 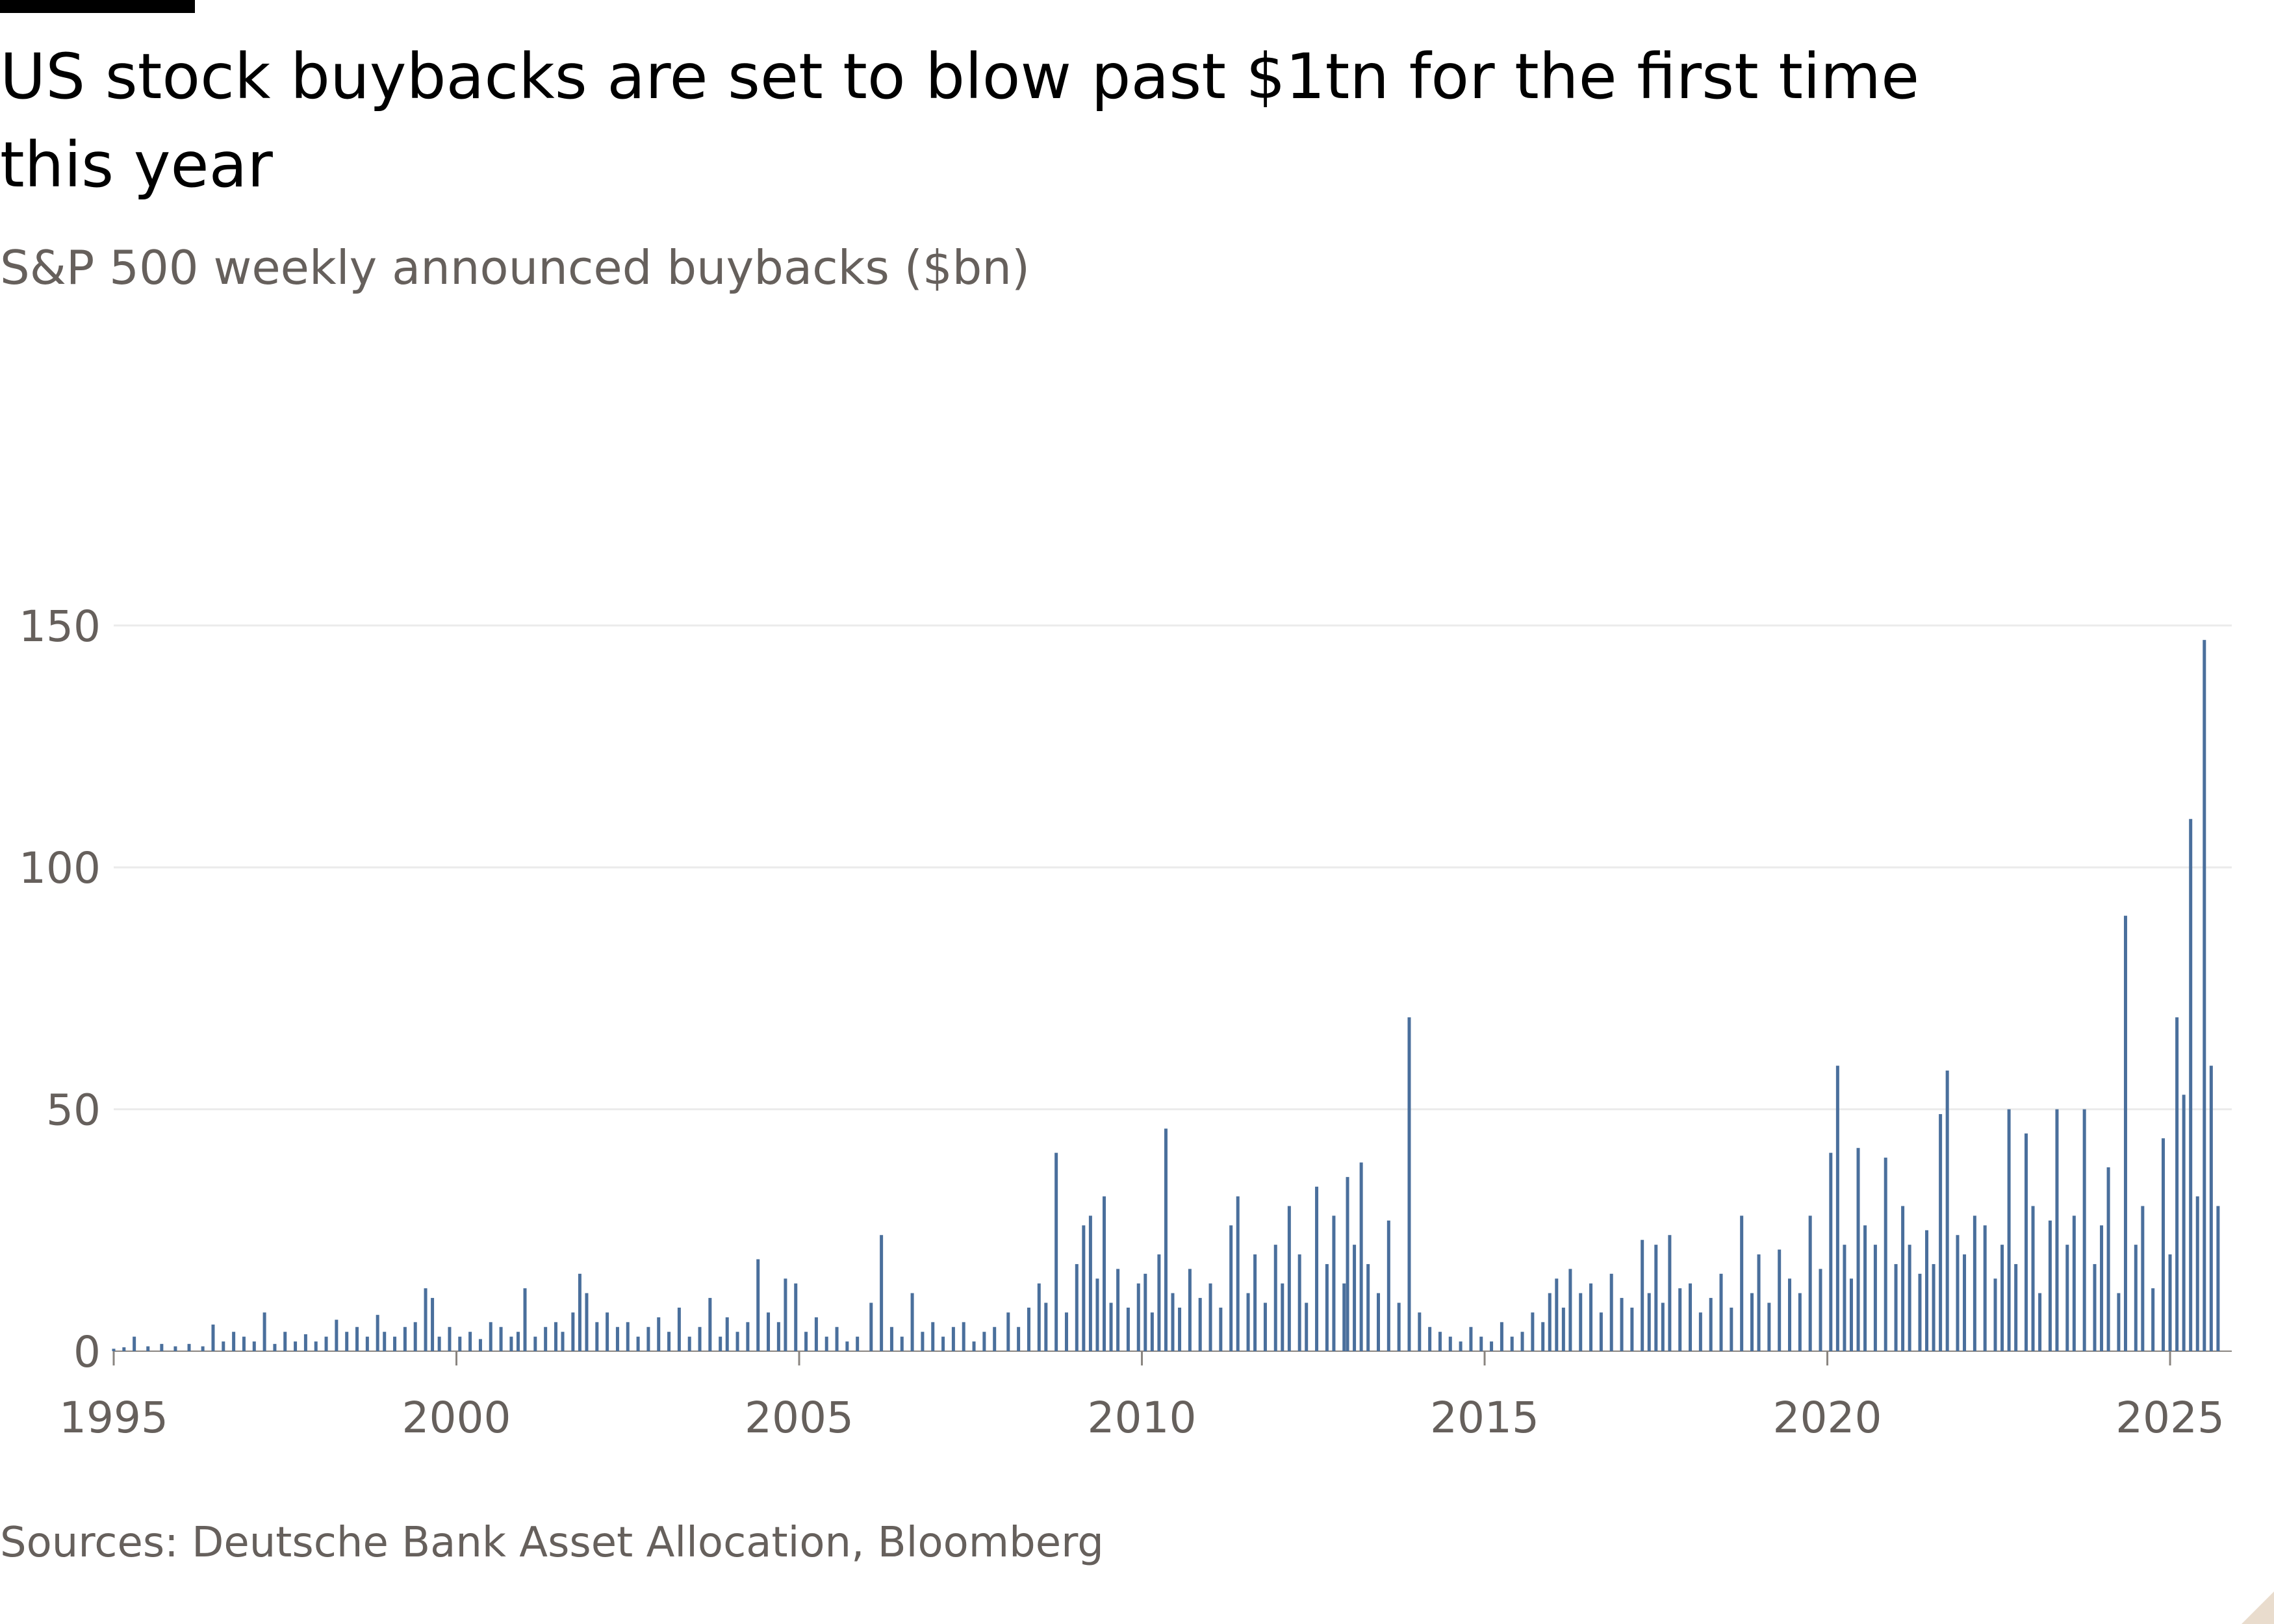 What do you see at coordinates (113, 1418) in the screenshot?
I see `x-tick-label: 1995` at bounding box center [113, 1418].